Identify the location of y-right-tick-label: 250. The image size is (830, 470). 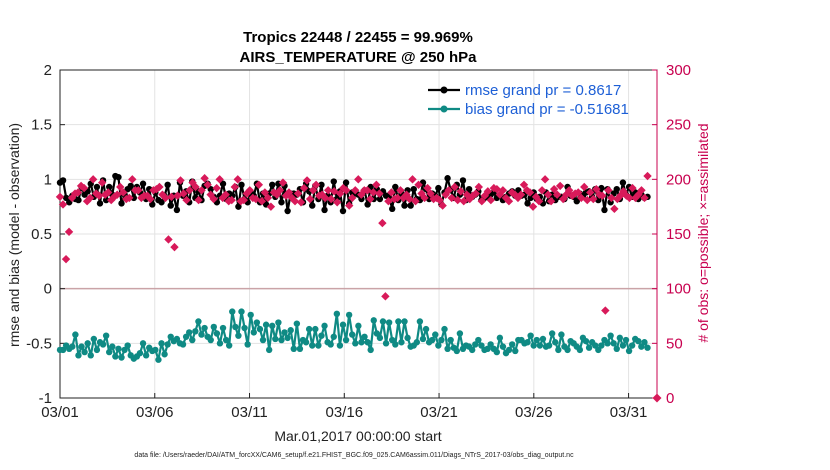
(678, 125).